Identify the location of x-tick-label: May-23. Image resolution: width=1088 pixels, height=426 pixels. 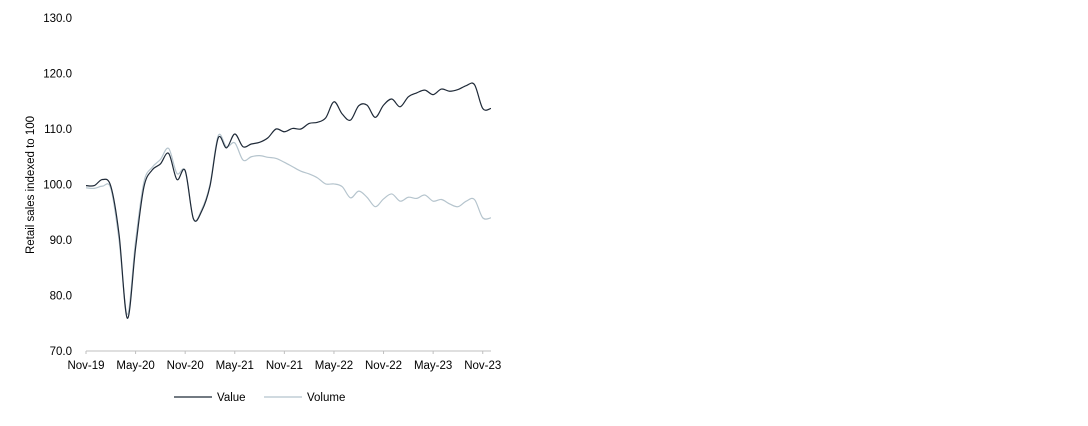
(433, 366).